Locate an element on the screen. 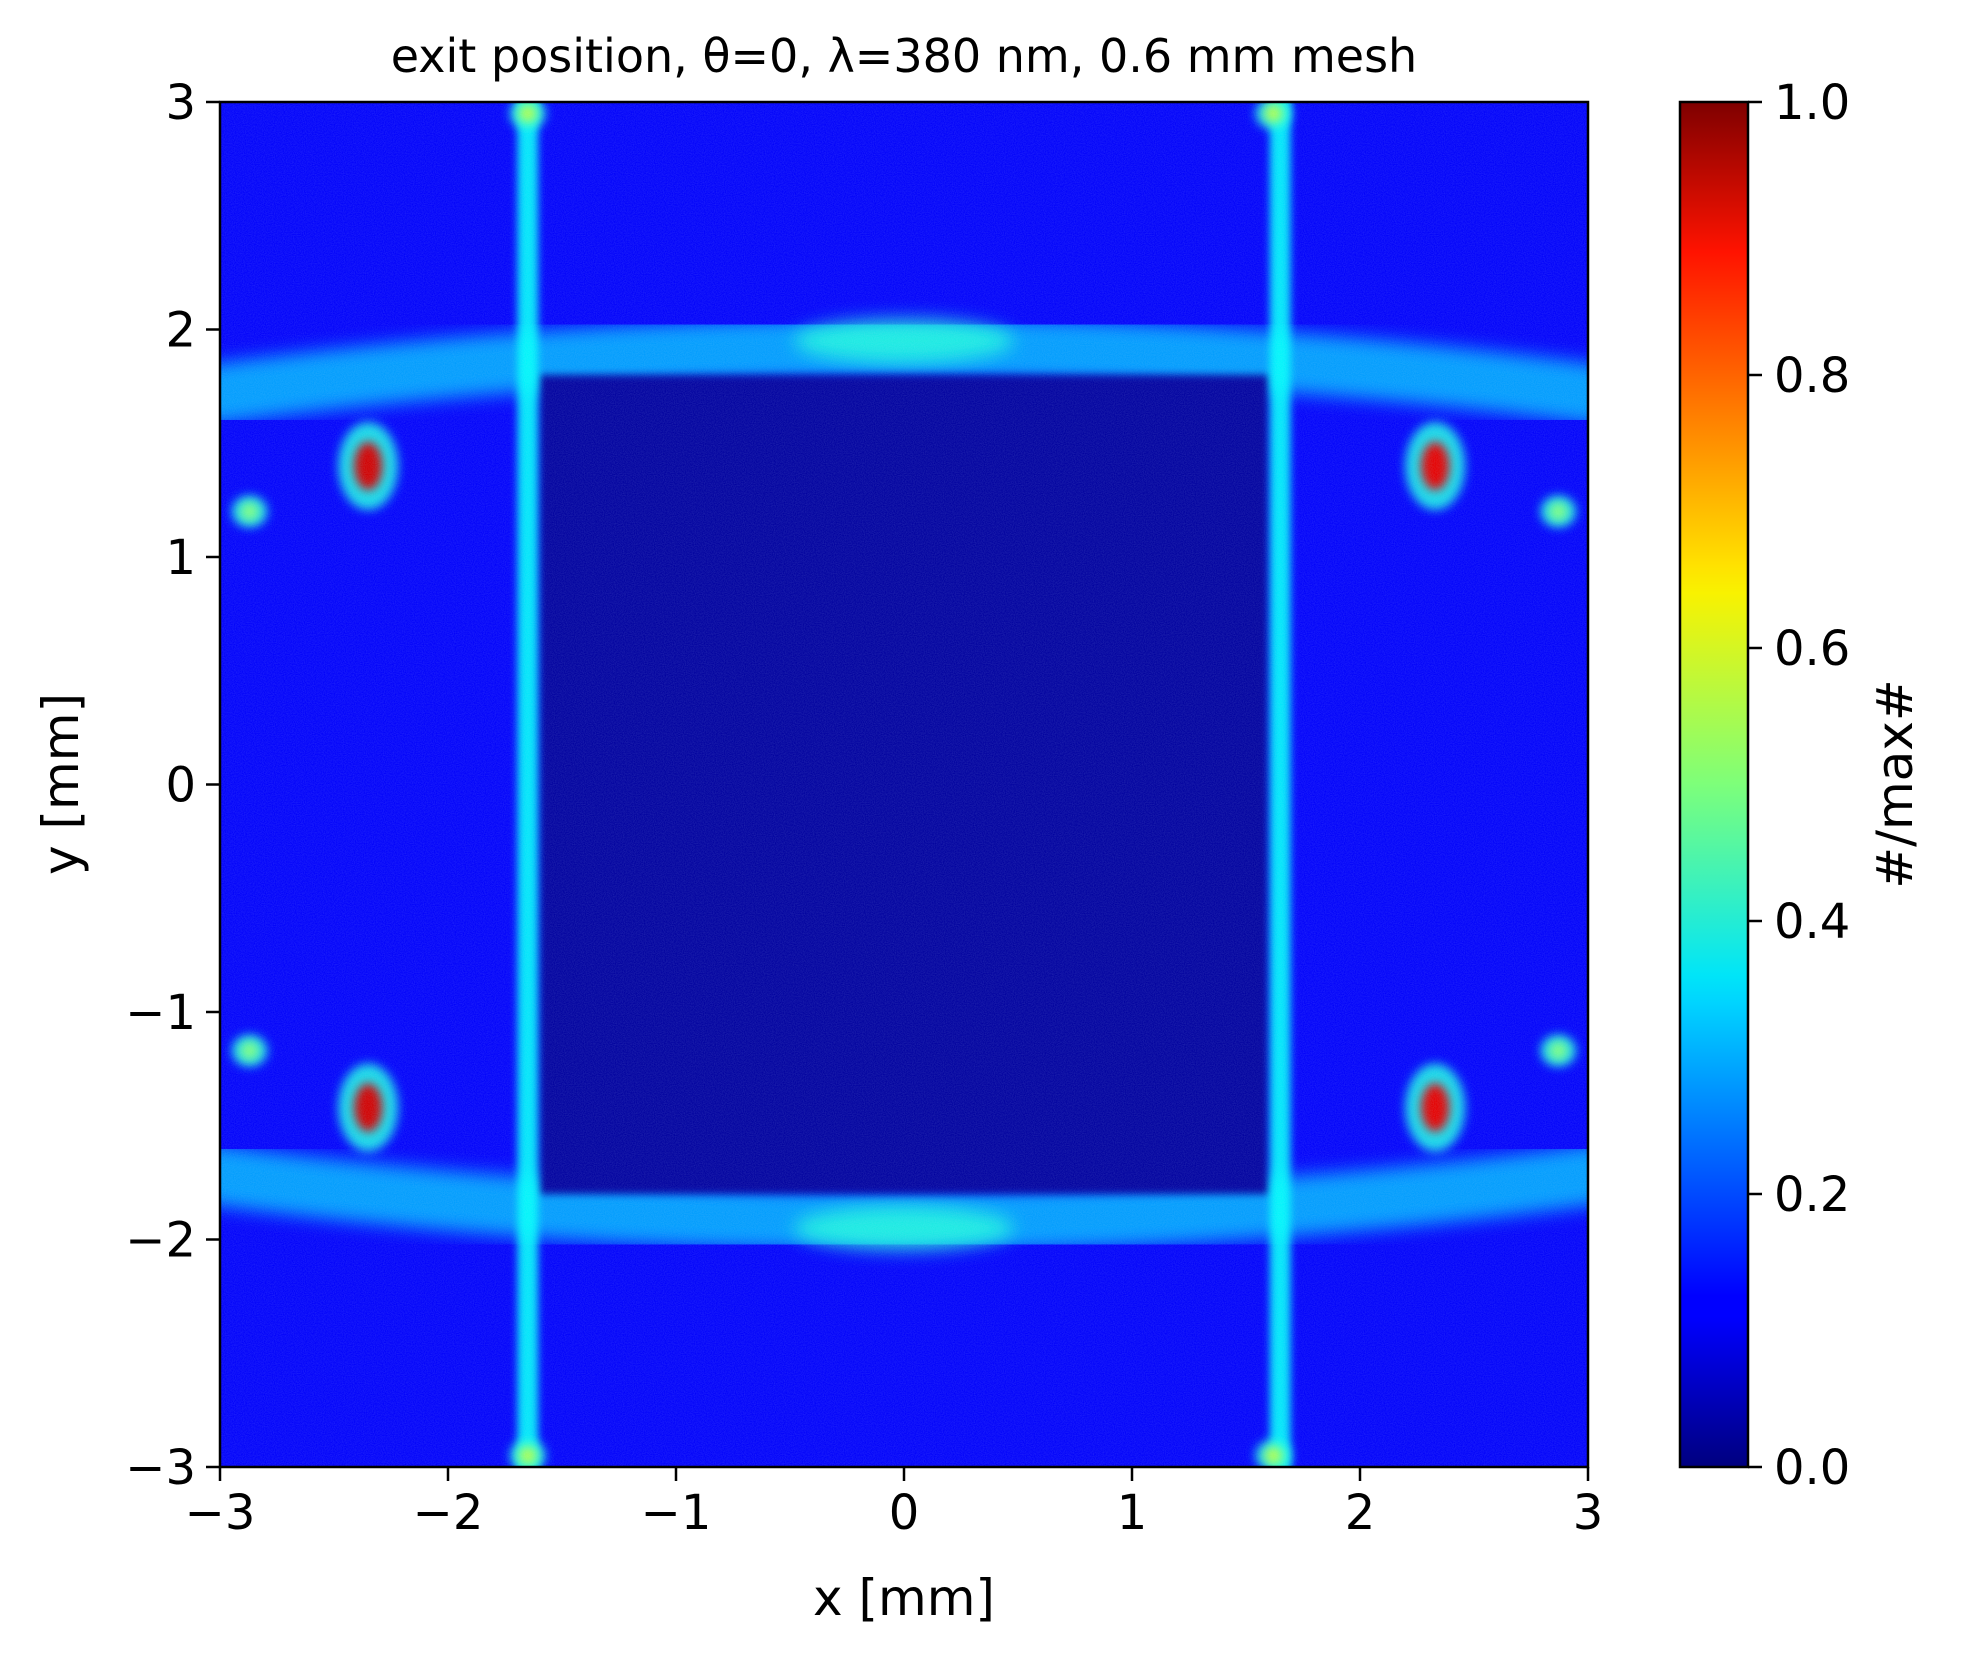 The width and height of the screenshot is (1964, 1655). y-axis-label: y [mm] is located at coordinates (61, 784).